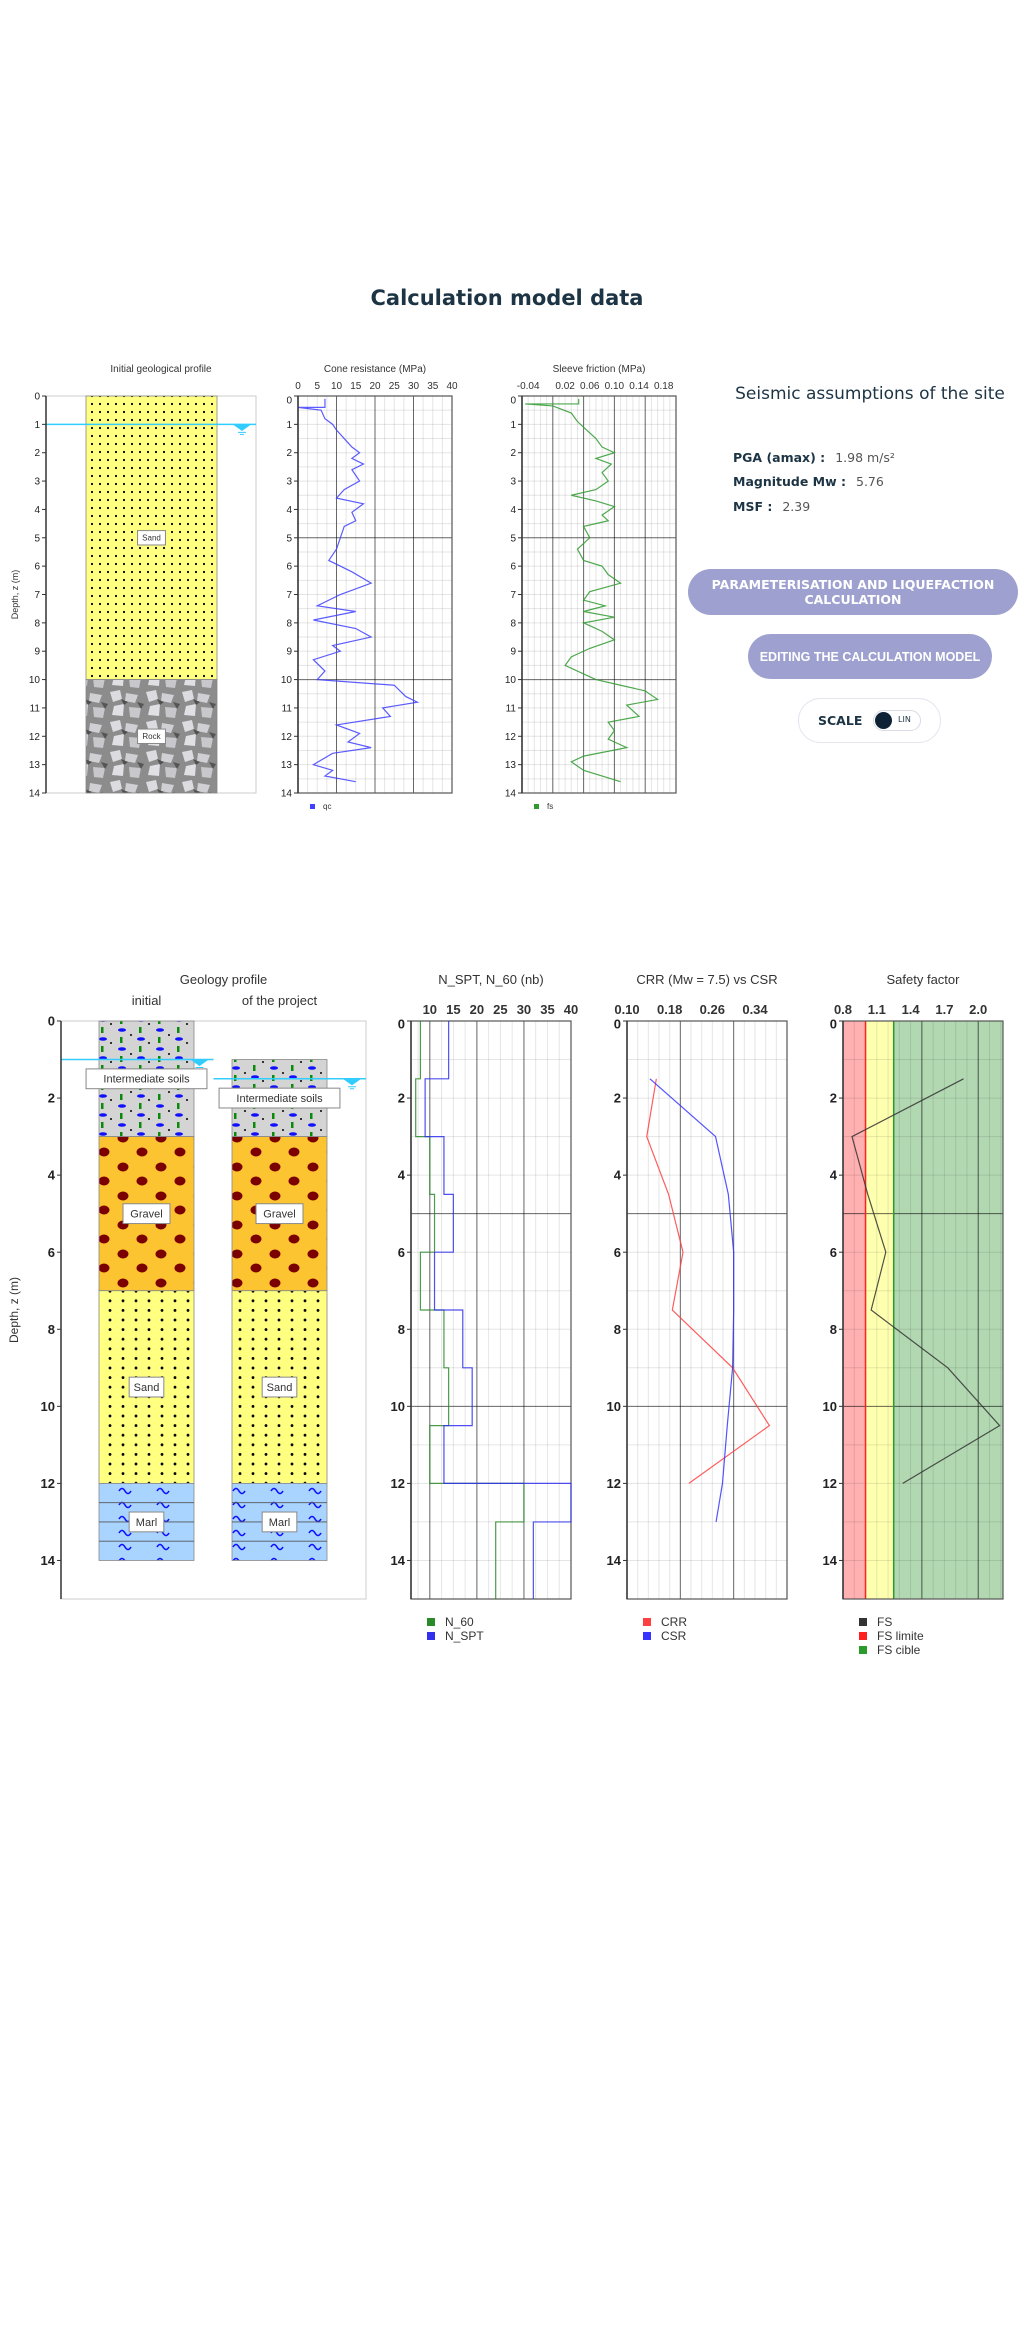  What do you see at coordinates (289, 425) in the screenshot?
I see `y-tick-label: 1` at bounding box center [289, 425].